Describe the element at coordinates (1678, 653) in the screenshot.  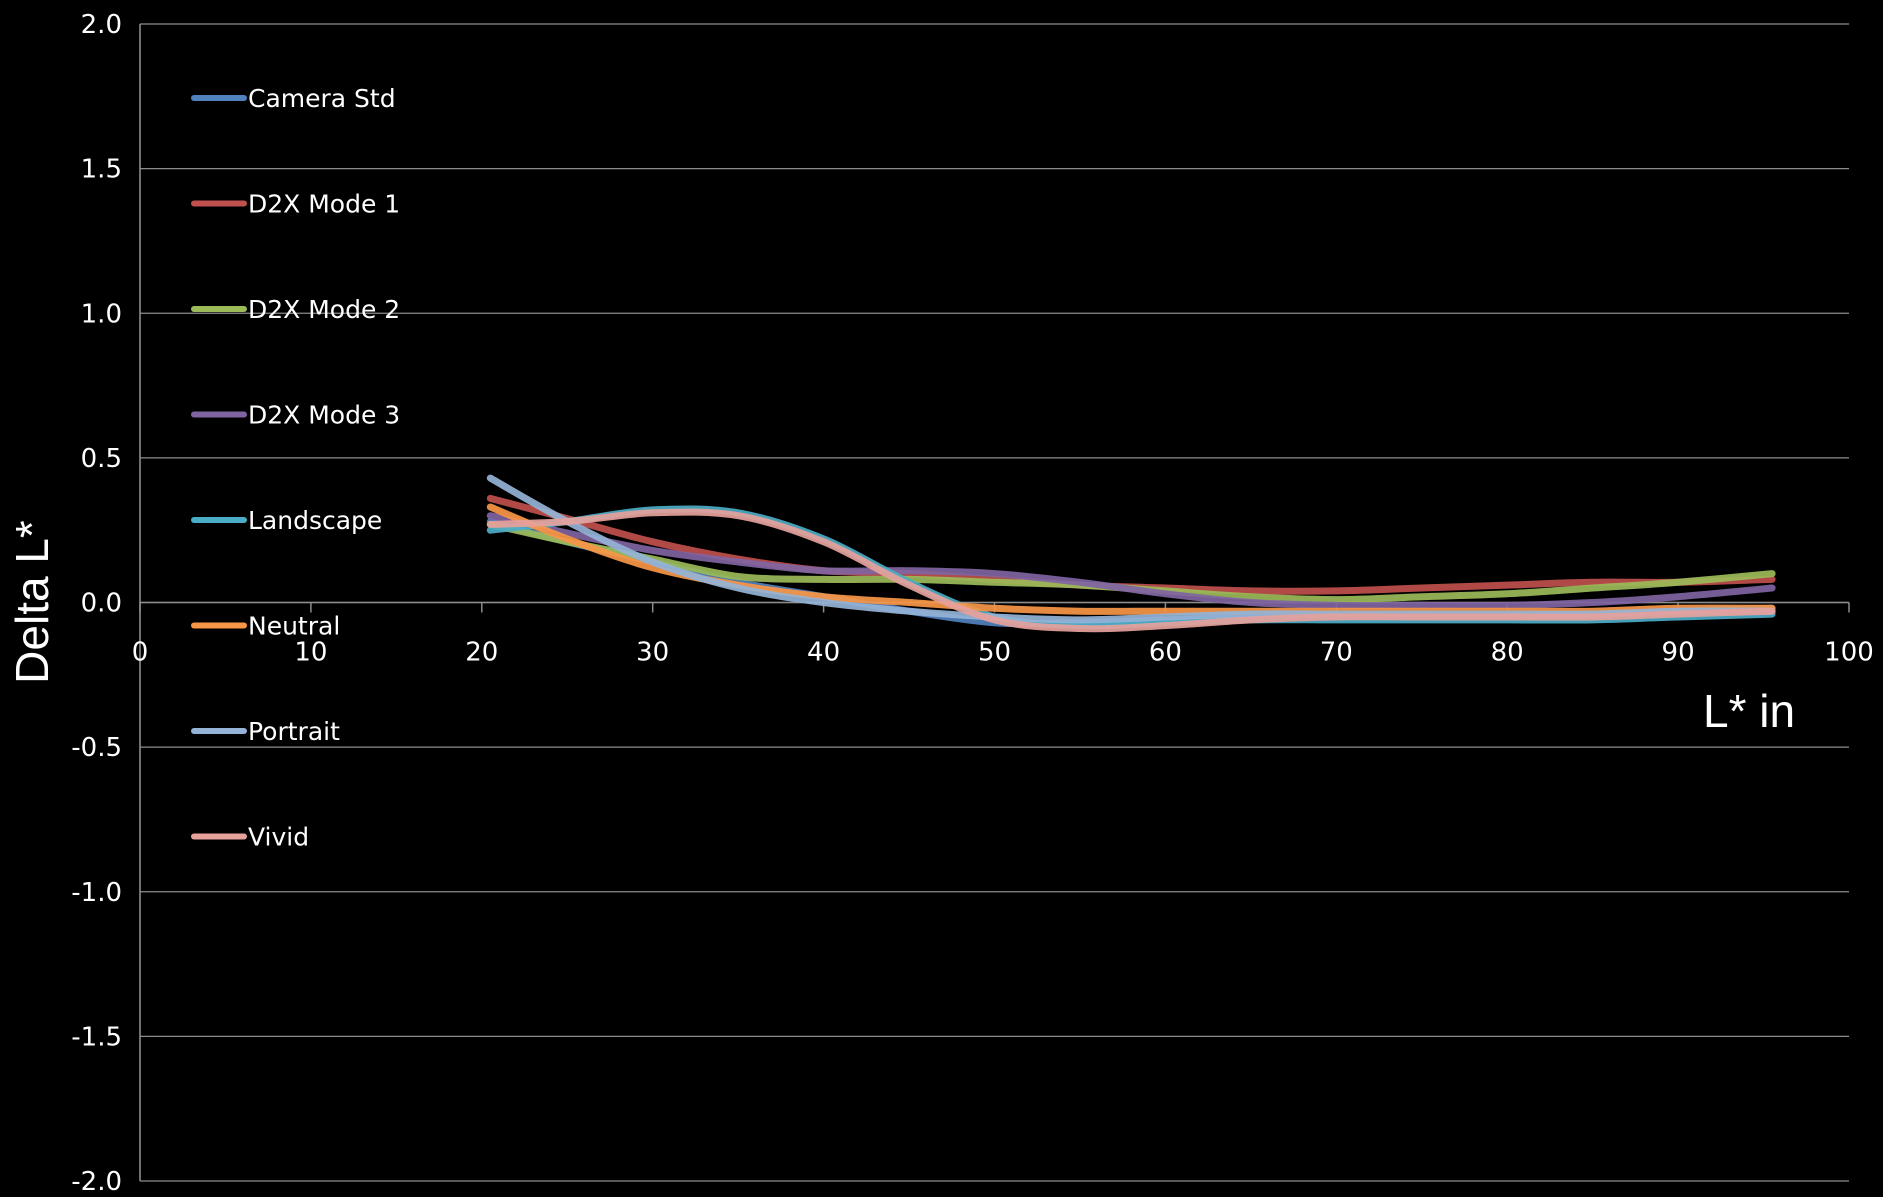
I see `x-tick-label: 90` at that location.